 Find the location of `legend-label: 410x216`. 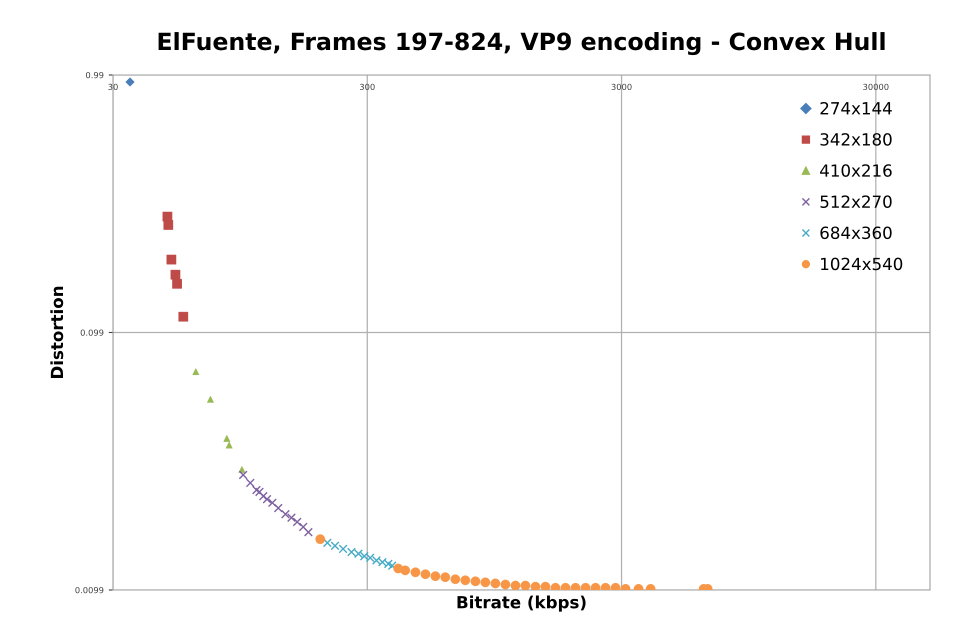

legend-label: 410x216 is located at coordinates (856, 170).